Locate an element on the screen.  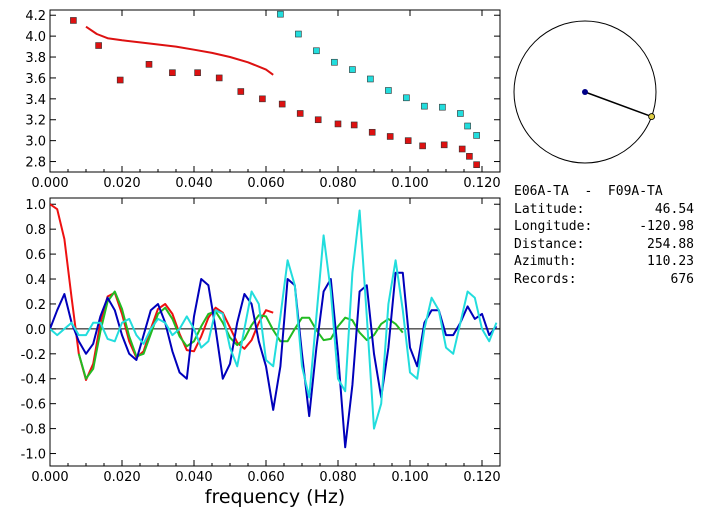
y-tick-label: -0.8 is located at coordinates (33, 430).